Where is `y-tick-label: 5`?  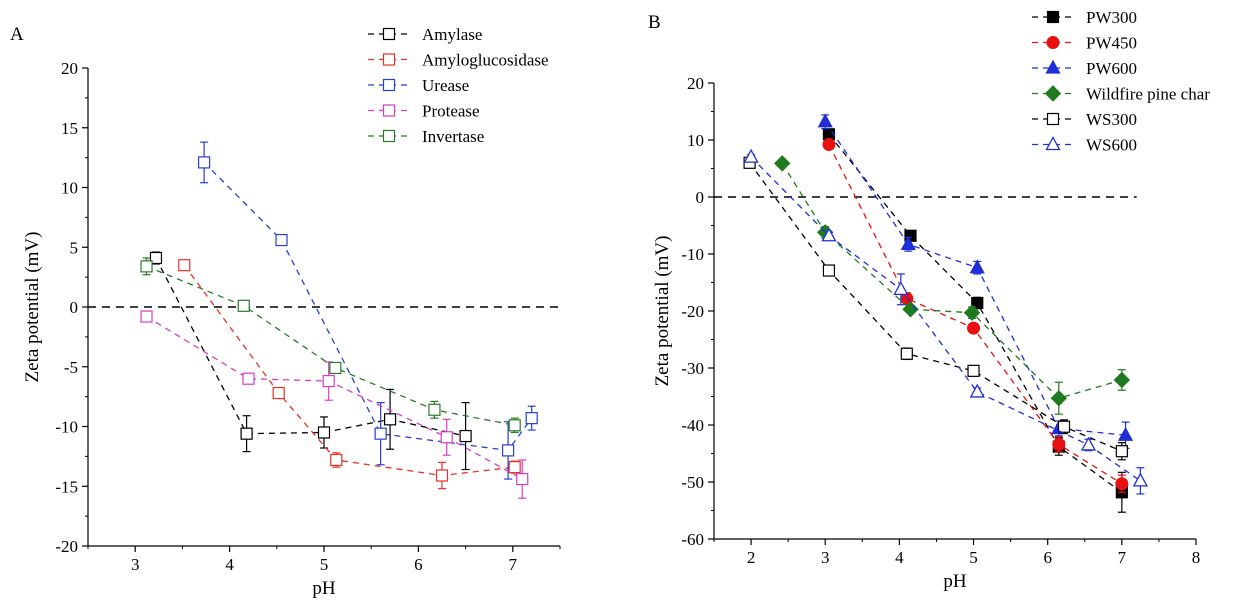
y-tick-label: 5 is located at coordinates (74, 247).